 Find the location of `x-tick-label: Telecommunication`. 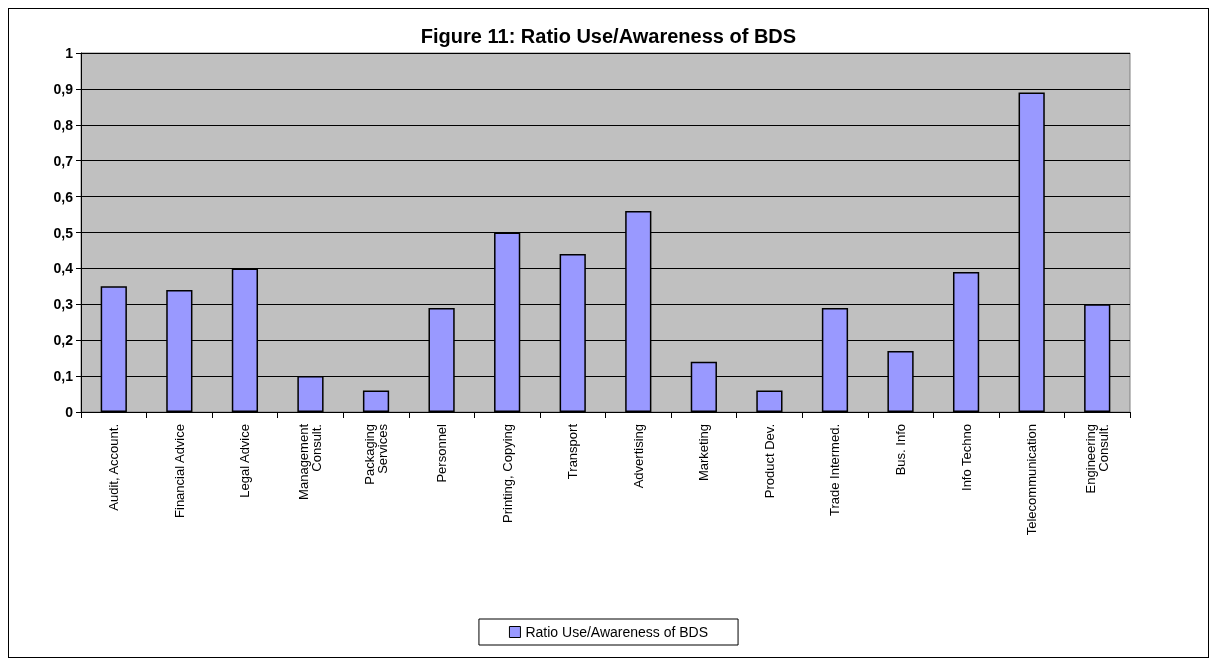

x-tick-label: Telecommunication is located at coordinates (1032, 480).